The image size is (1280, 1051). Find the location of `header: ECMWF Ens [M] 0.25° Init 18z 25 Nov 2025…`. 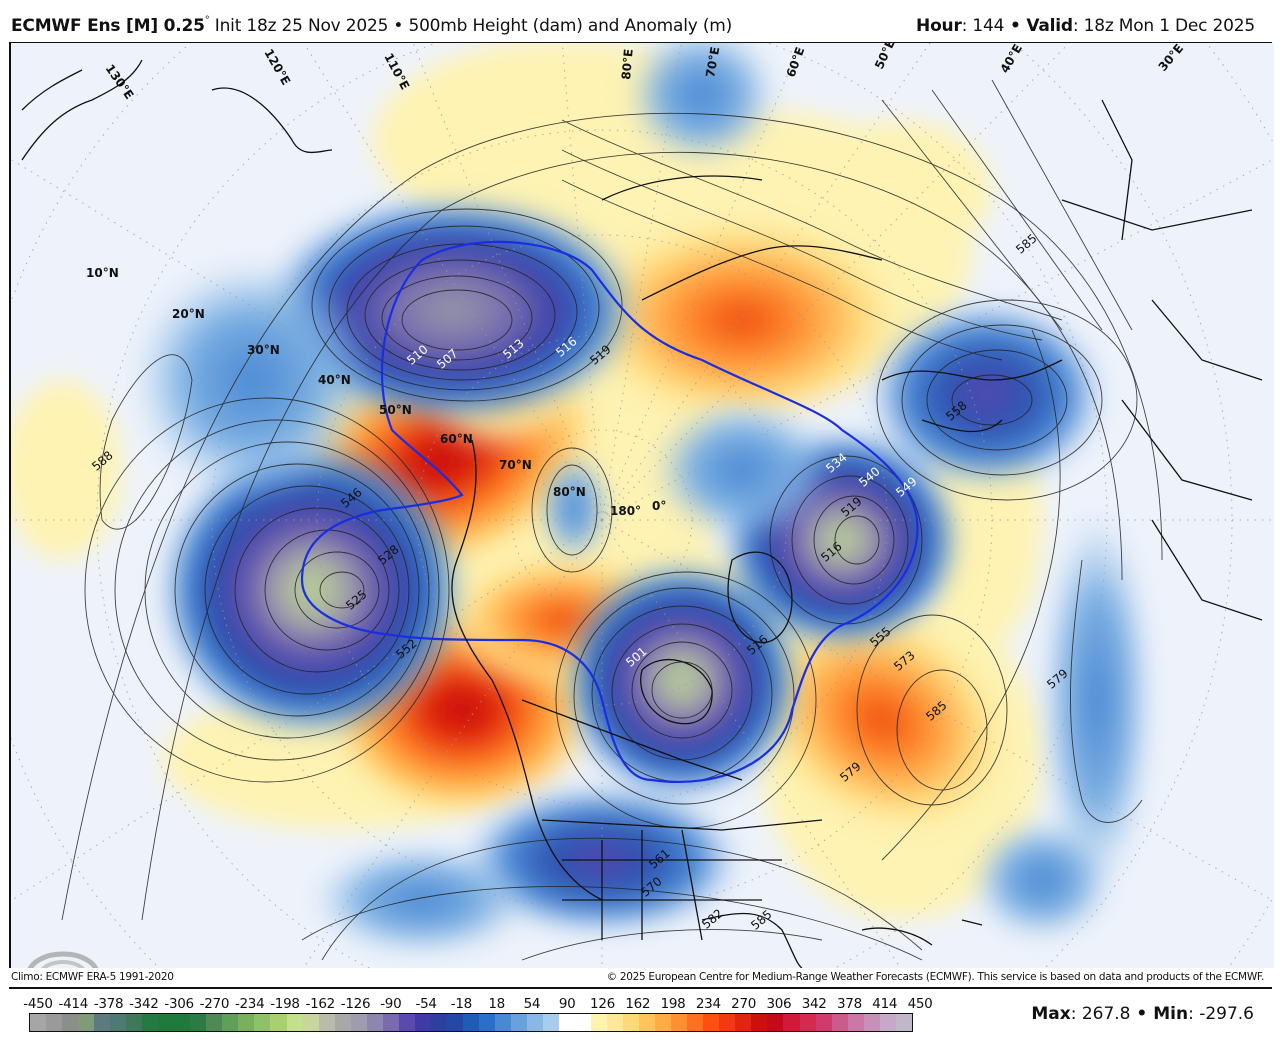

header: ECMWF Ens [M] 0.25° Init 18z 25 Nov 2025… is located at coordinates (640, 22).